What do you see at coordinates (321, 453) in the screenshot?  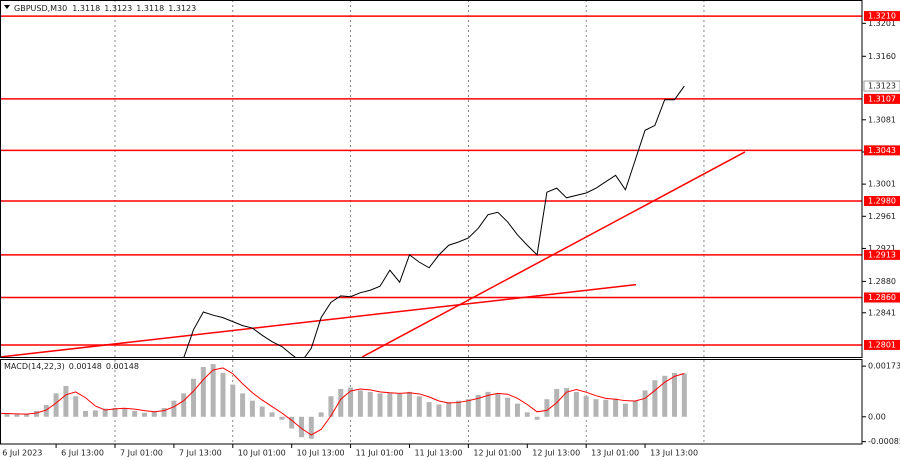 I see `x-tick-label: 10 Jul 13:00` at bounding box center [321, 453].